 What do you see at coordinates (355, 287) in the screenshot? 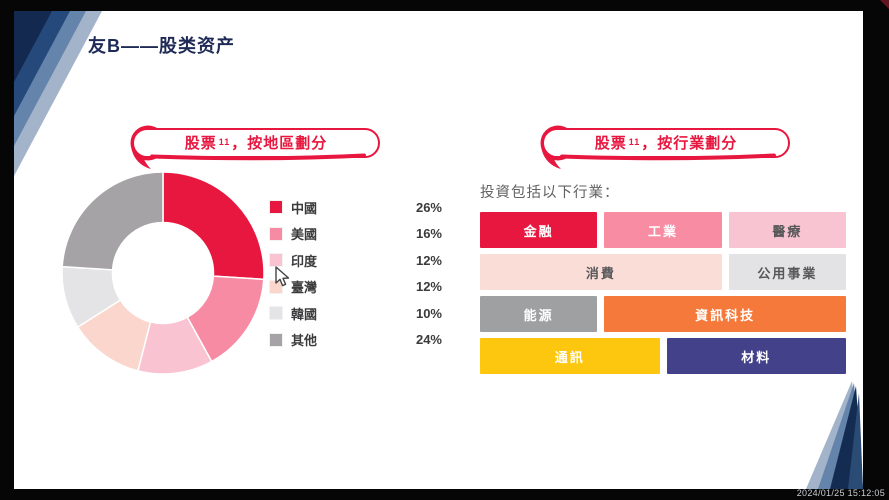
I see `legend-item: 臺灣 12%` at bounding box center [355, 287].